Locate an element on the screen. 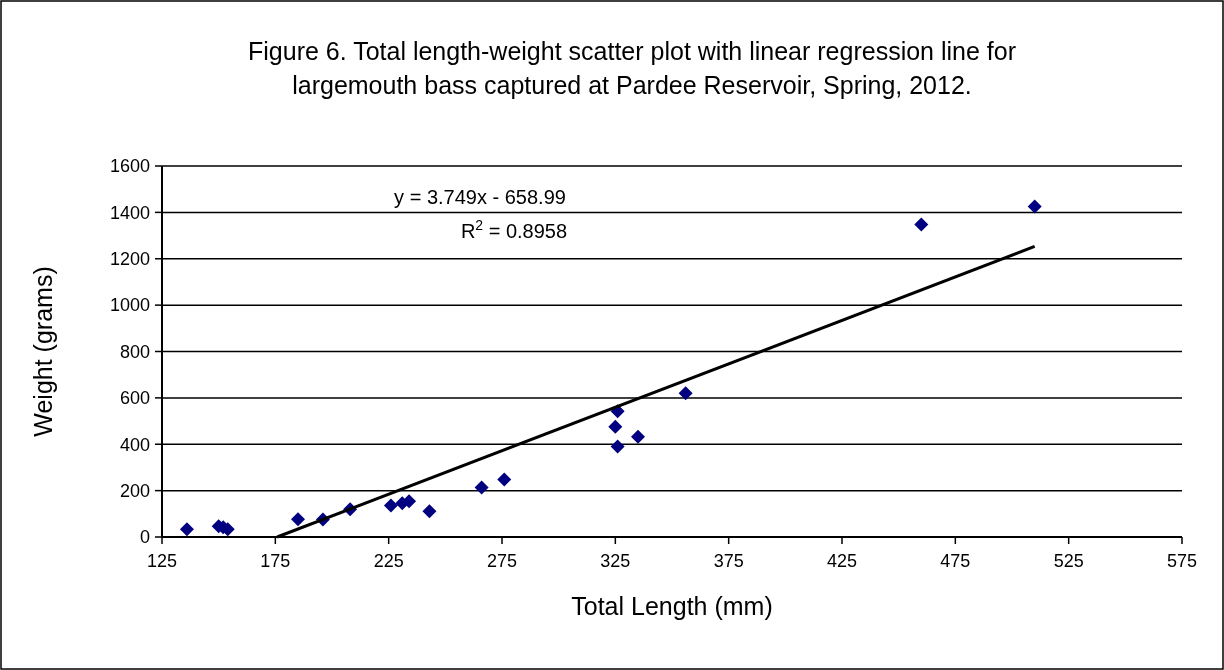  y-tick-label: 800 is located at coordinates (134, 351).